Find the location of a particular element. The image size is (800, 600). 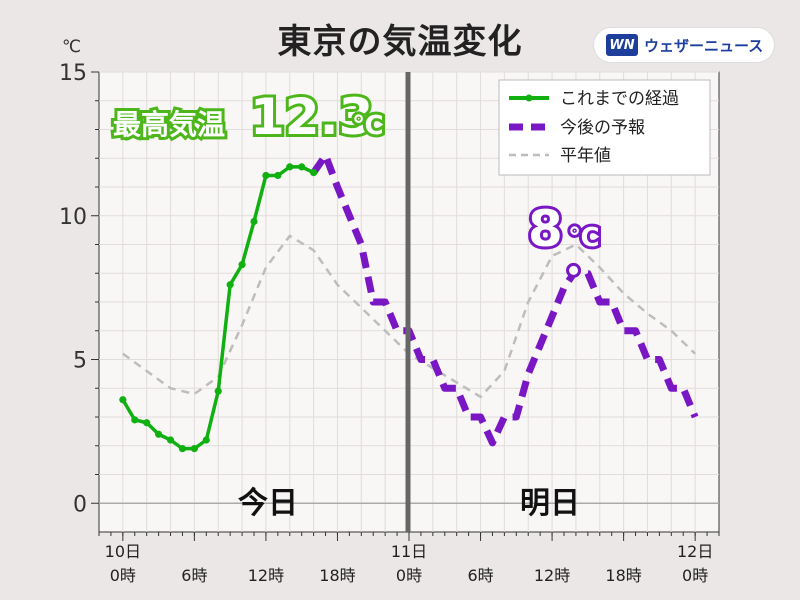

legend-observed-marker is located at coordinates (529, 98).